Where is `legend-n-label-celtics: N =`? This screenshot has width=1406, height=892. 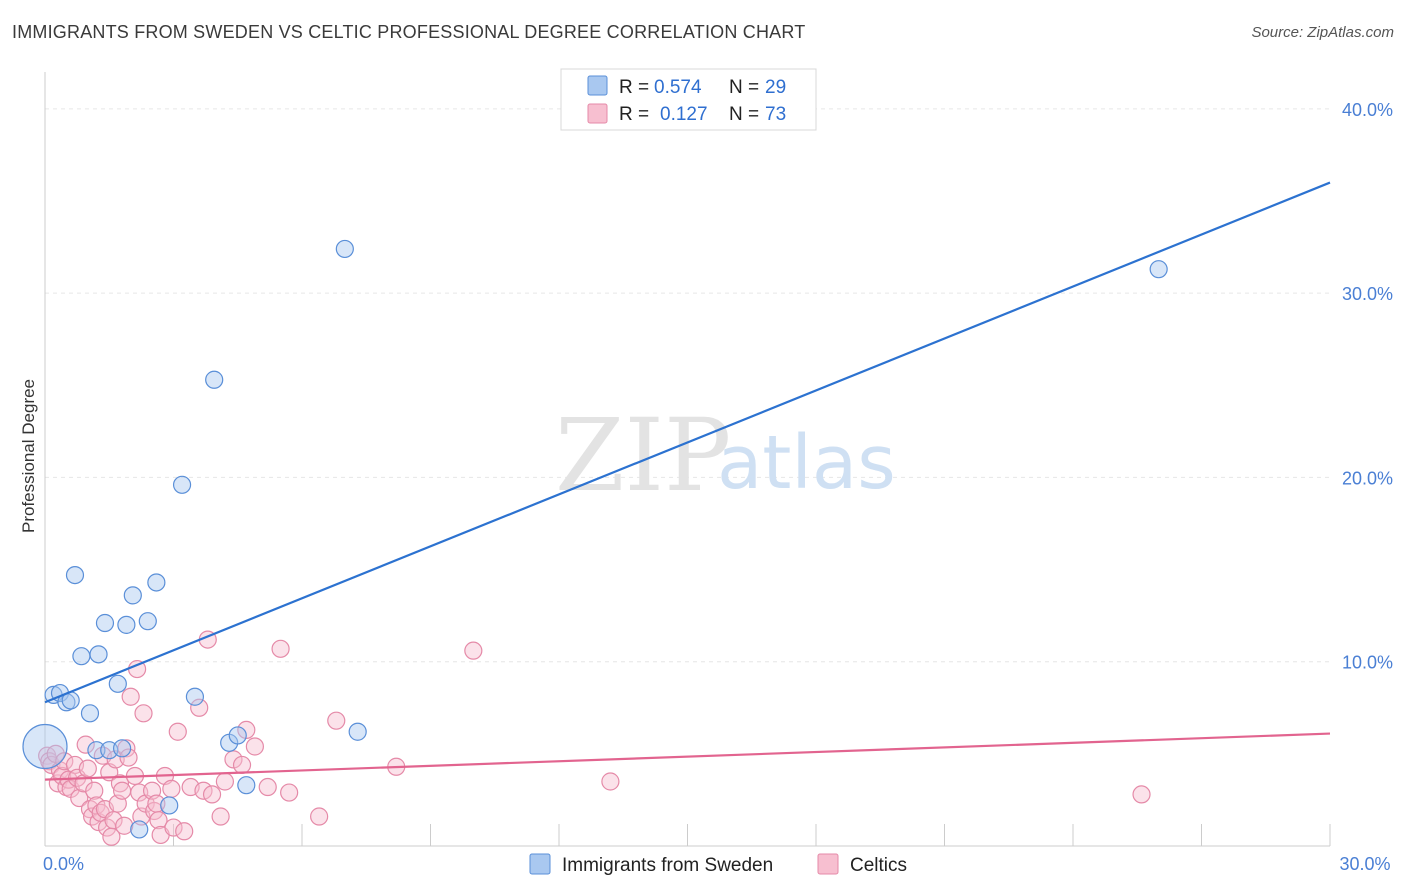
legend-n-label-celtics: N = is located at coordinates (744, 114).